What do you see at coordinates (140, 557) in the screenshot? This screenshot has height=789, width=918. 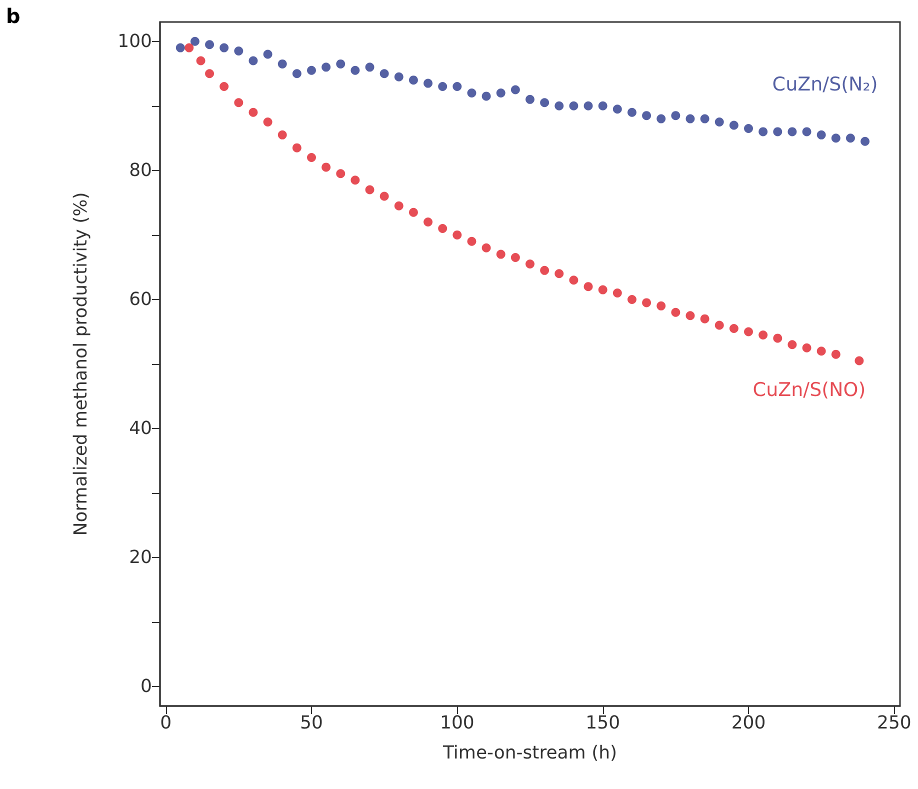 I see `y-tick-label: 20` at bounding box center [140, 557].